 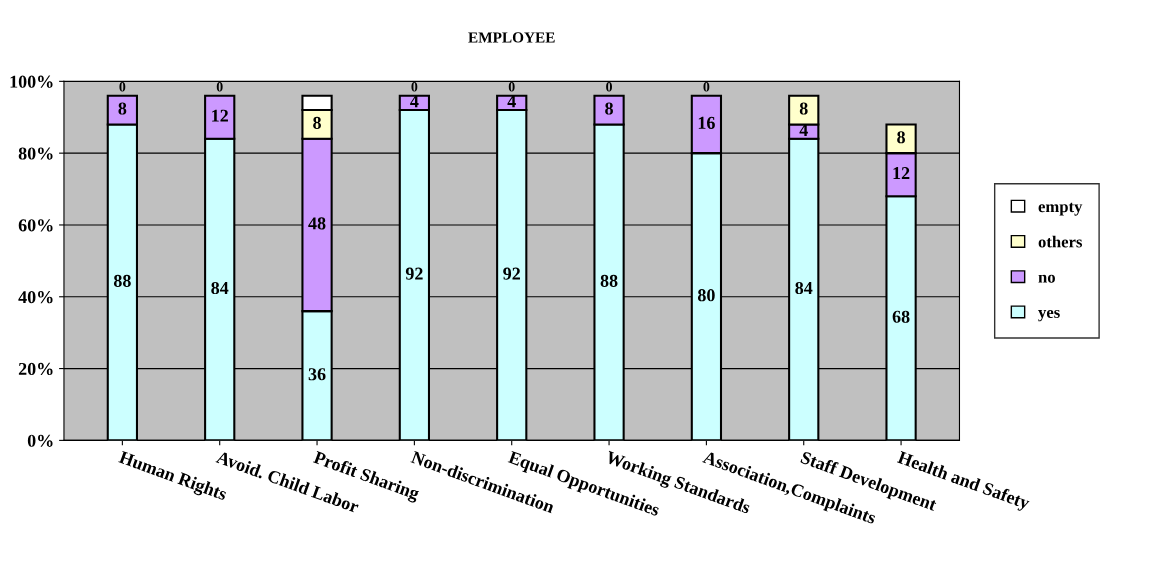 I want to click on y-tick-label: 40%, so click(x=35, y=297).